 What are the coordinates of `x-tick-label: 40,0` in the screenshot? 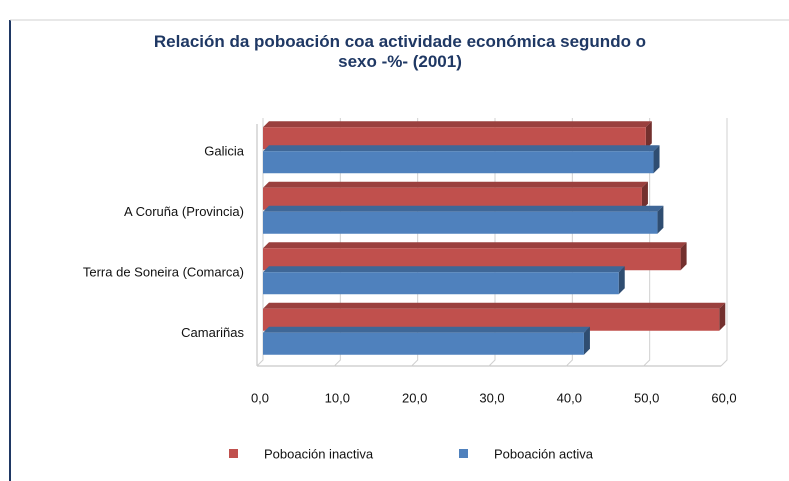 It's located at (569, 397).